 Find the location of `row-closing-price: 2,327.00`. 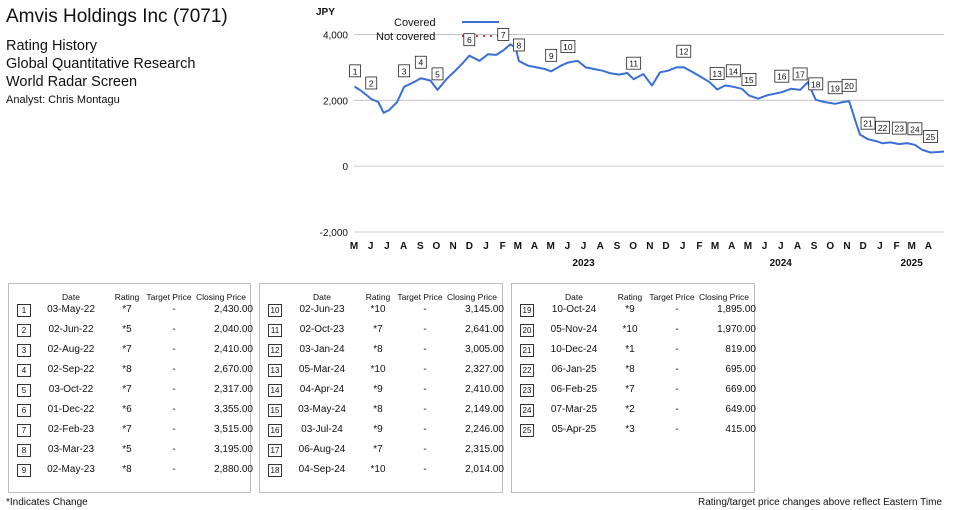

row-closing-price: 2,327.00 is located at coordinates (484, 369).